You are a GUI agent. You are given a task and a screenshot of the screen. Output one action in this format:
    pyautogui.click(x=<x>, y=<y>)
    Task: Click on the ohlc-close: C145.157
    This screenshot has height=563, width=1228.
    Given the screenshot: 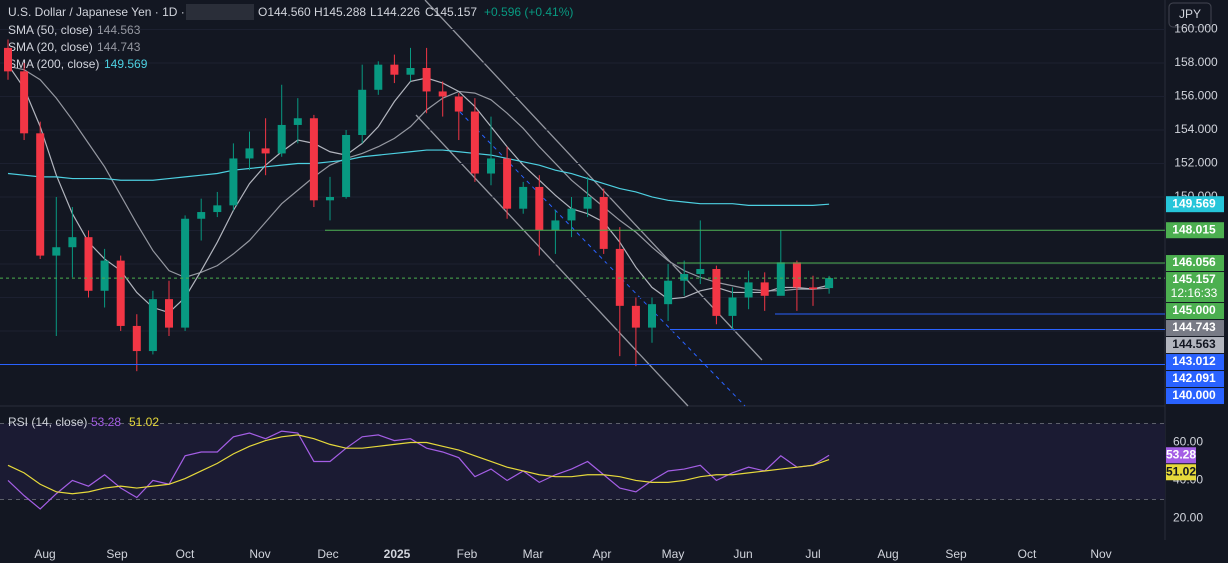 What is the action you would take?
    pyautogui.click(x=451, y=12)
    